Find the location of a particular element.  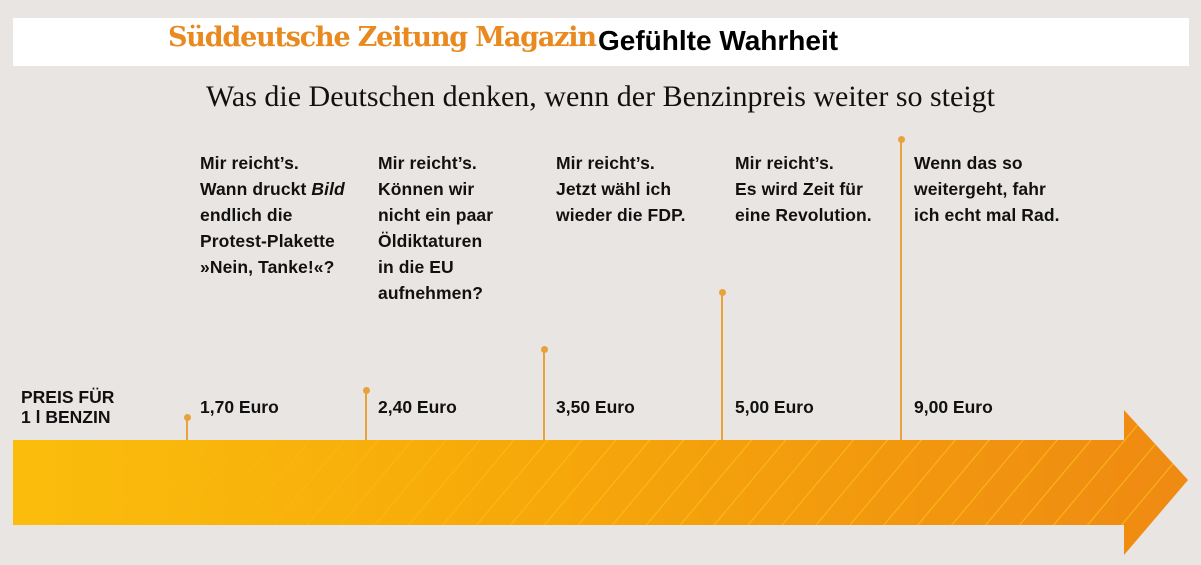

price-label-5: 9,00 Euro is located at coordinates (953, 407).